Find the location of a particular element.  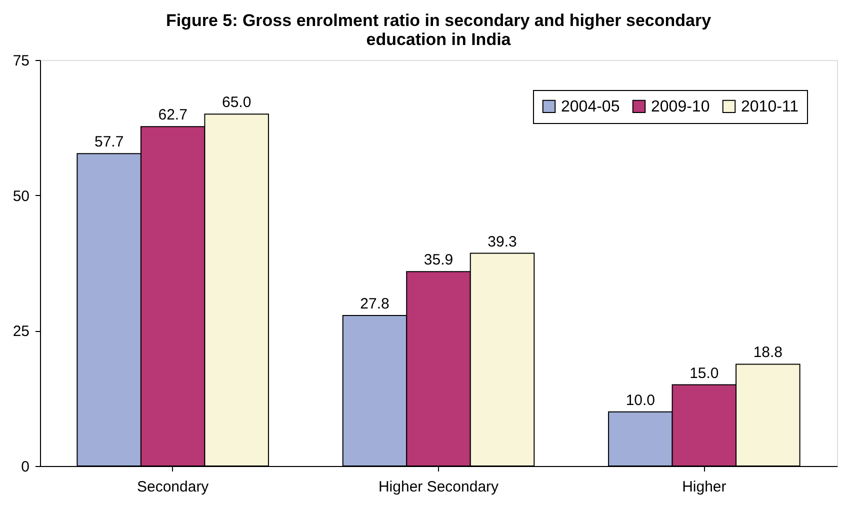

text: 10.0 is located at coordinates (641, 400).